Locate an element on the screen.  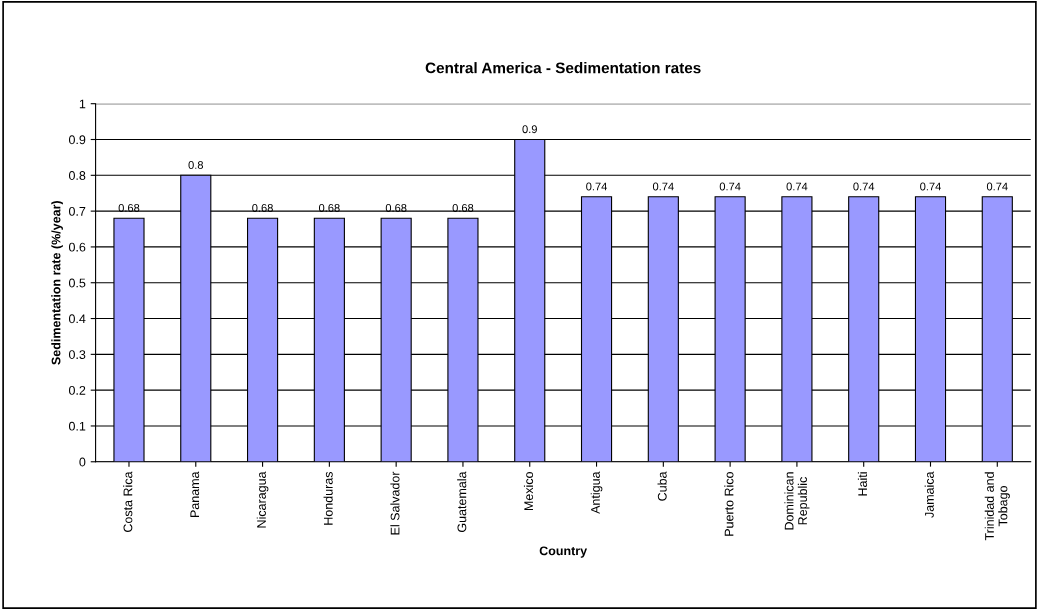
y-tick-label: 0.4 is located at coordinates (77, 319).